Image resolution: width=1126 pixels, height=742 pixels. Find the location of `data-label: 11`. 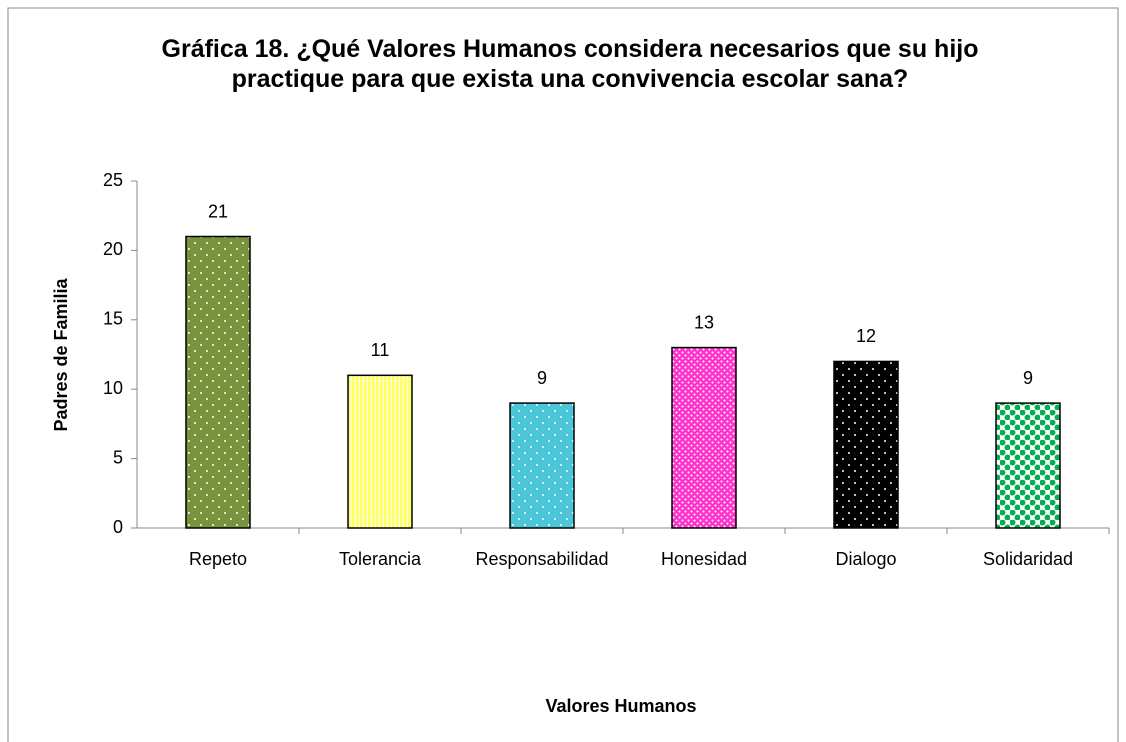

data-label: 11 is located at coordinates (380, 350).